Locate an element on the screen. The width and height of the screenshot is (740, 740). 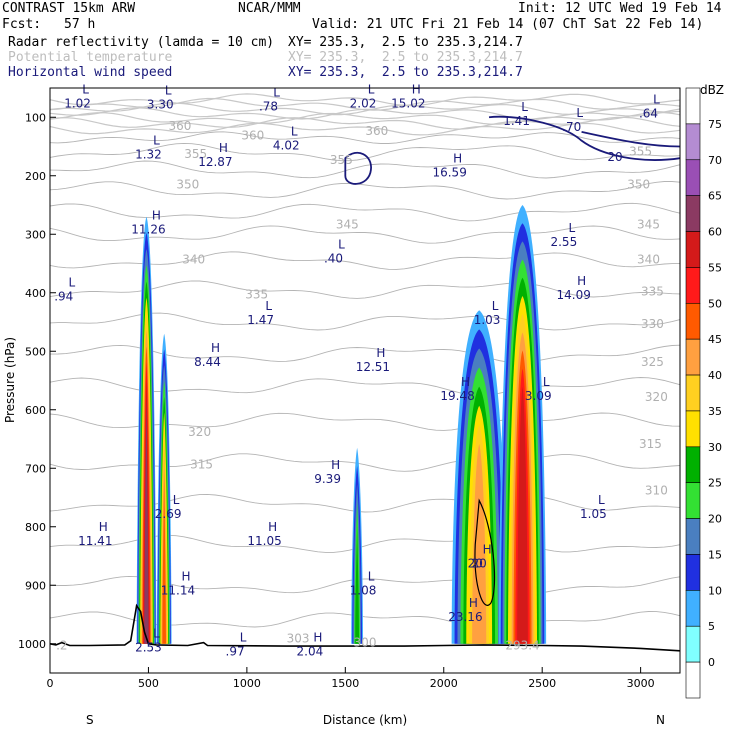
colorbar-tick-label: 25 is located at coordinates (715, 483).